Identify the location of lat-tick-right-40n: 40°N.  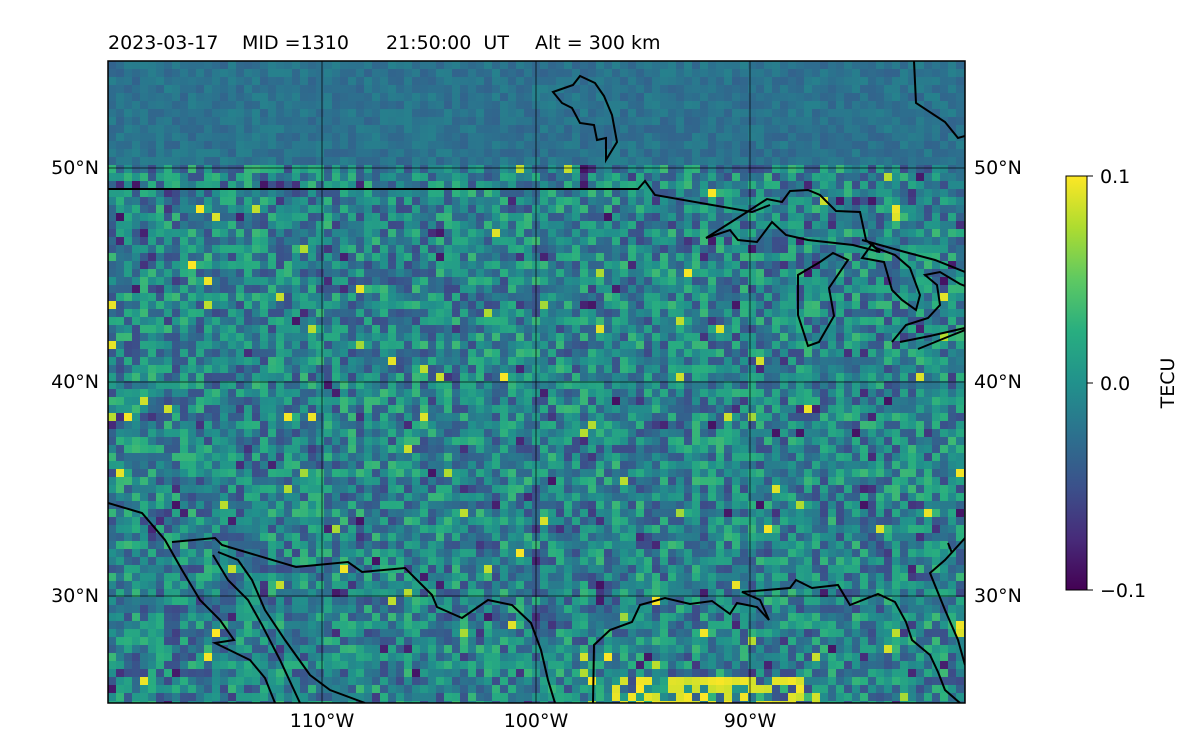
(998, 382).